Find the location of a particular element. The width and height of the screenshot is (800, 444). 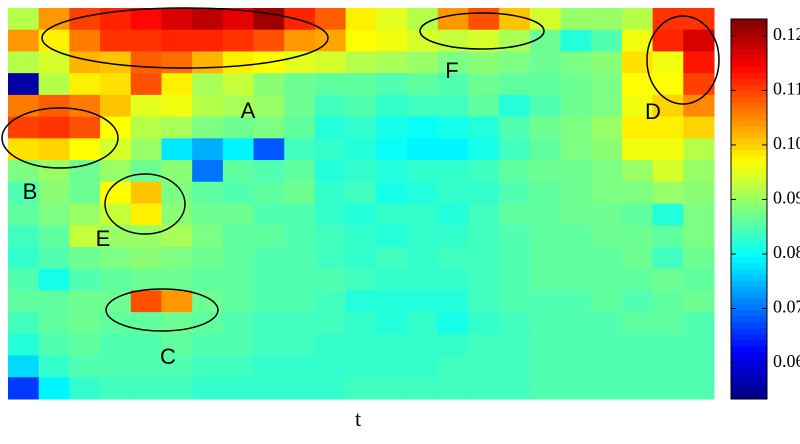

colorbar-tick-label: 0.06 is located at coordinates (786, 361).